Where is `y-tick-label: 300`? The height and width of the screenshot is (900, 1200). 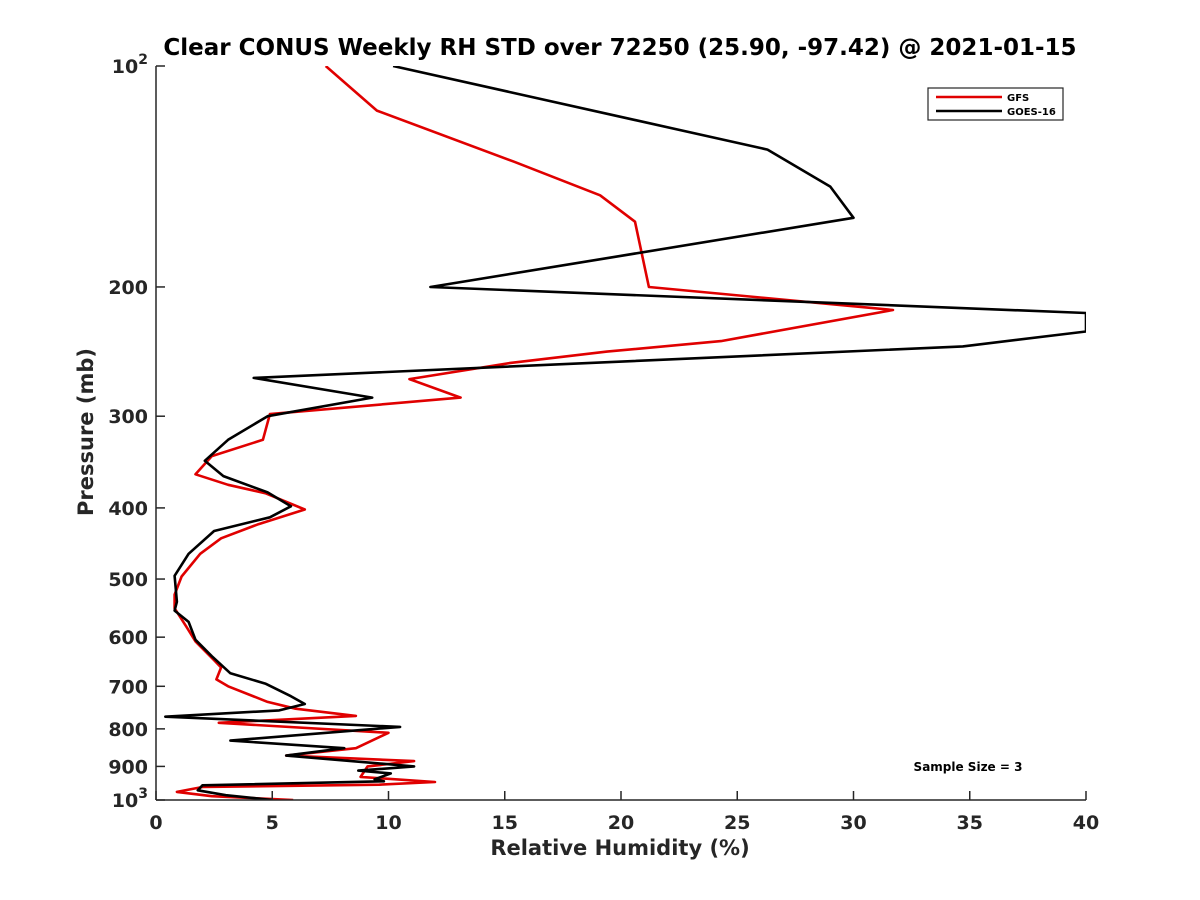
y-tick-label: 300 is located at coordinates (128, 417).